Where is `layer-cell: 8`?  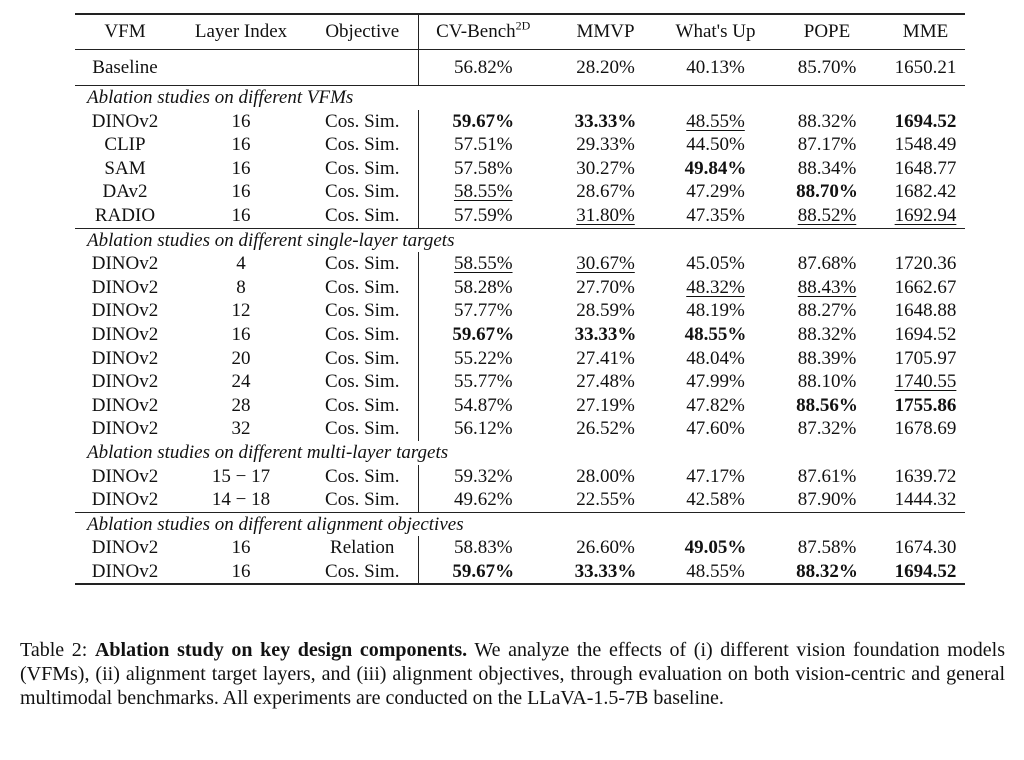 layer-cell: 8 is located at coordinates (241, 287).